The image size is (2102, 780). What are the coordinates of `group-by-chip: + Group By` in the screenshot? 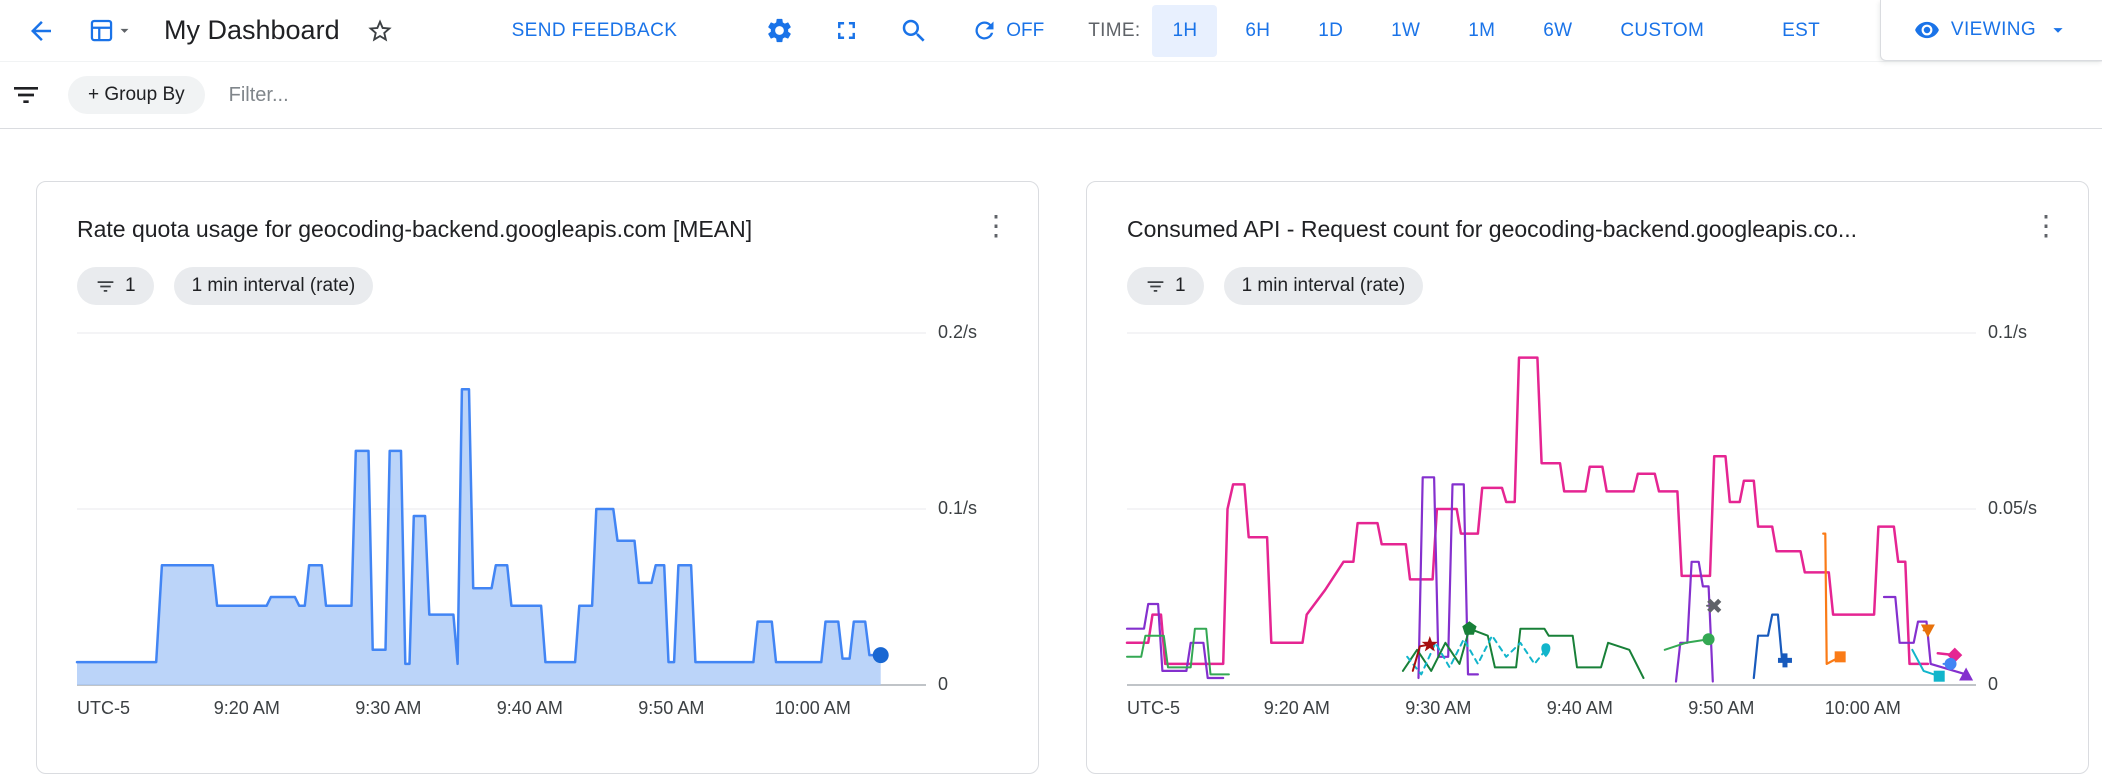 It's located at (136, 95).